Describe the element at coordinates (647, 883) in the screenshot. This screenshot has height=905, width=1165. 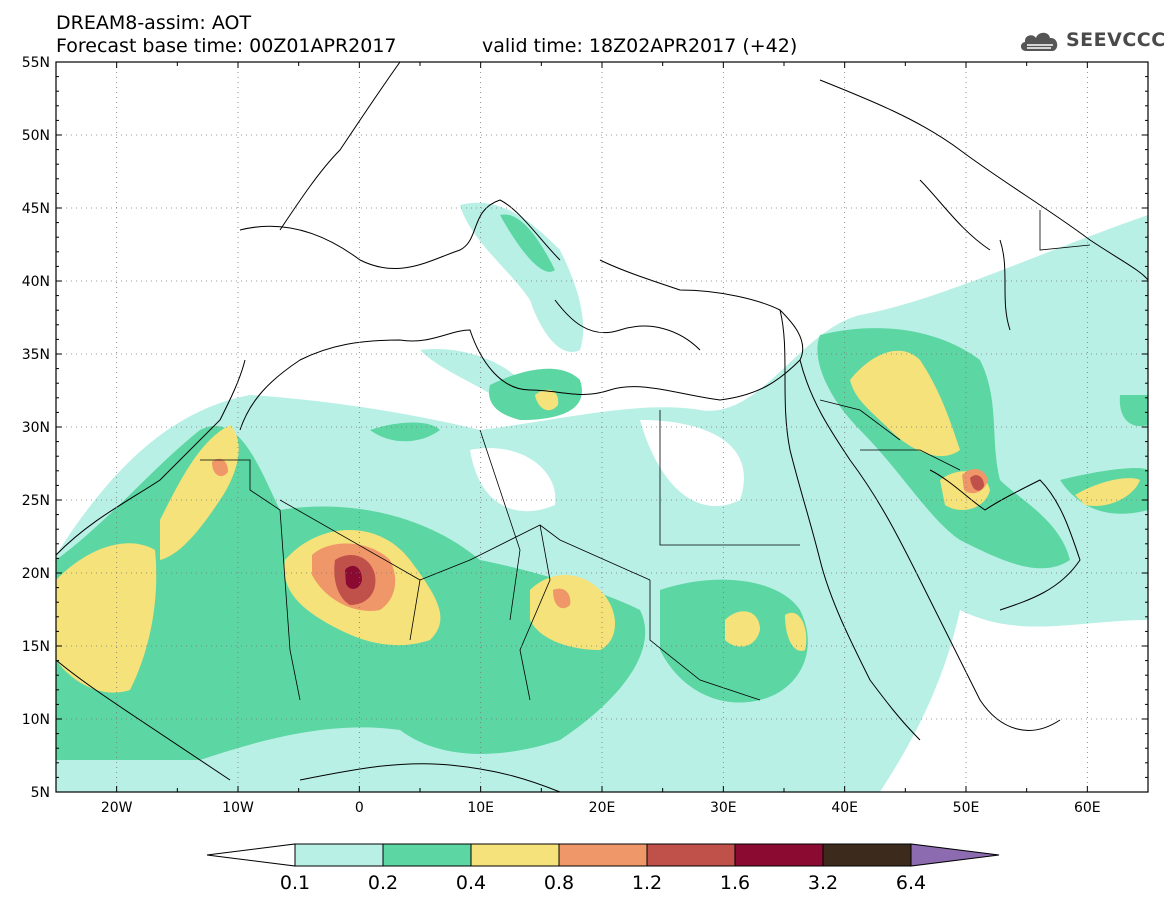
I see `colorbar-tick-label: 1.2` at that location.